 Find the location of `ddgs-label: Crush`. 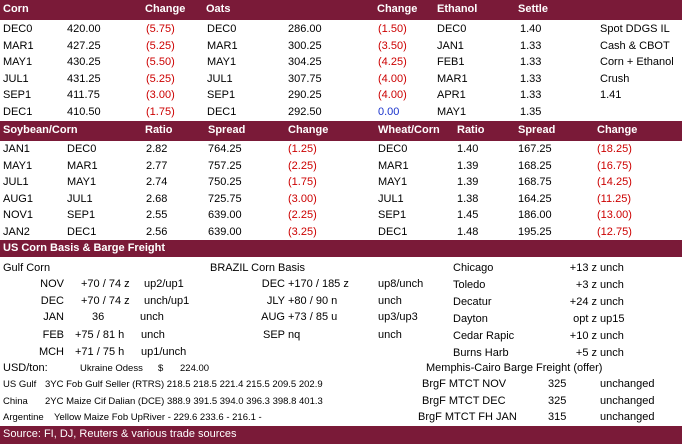

ddgs-label: Crush is located at coordinates (615, 78).